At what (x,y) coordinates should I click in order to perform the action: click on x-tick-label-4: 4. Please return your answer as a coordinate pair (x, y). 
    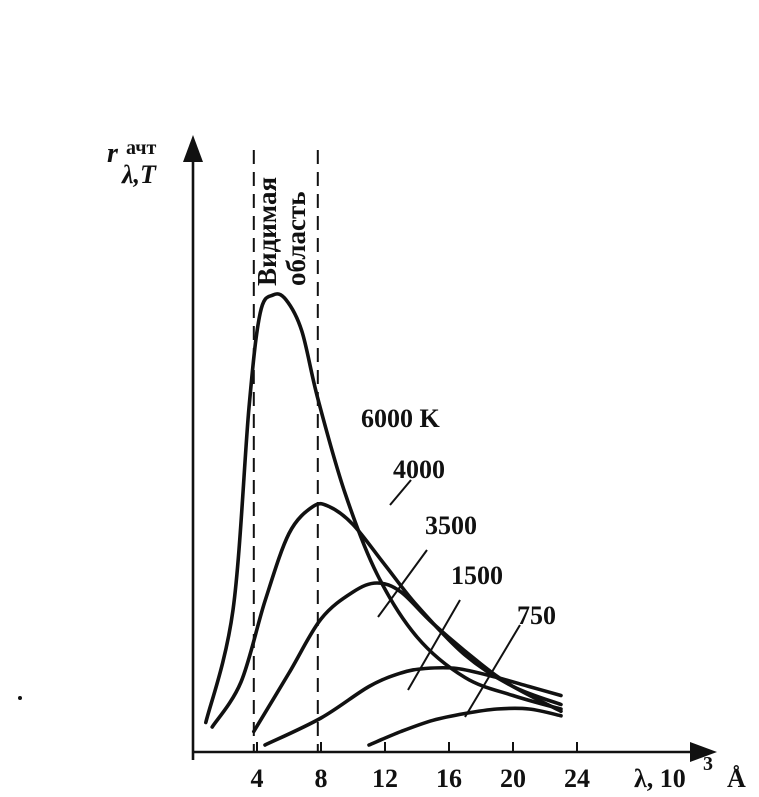
    Looking at the image, I should click on (257, 778).